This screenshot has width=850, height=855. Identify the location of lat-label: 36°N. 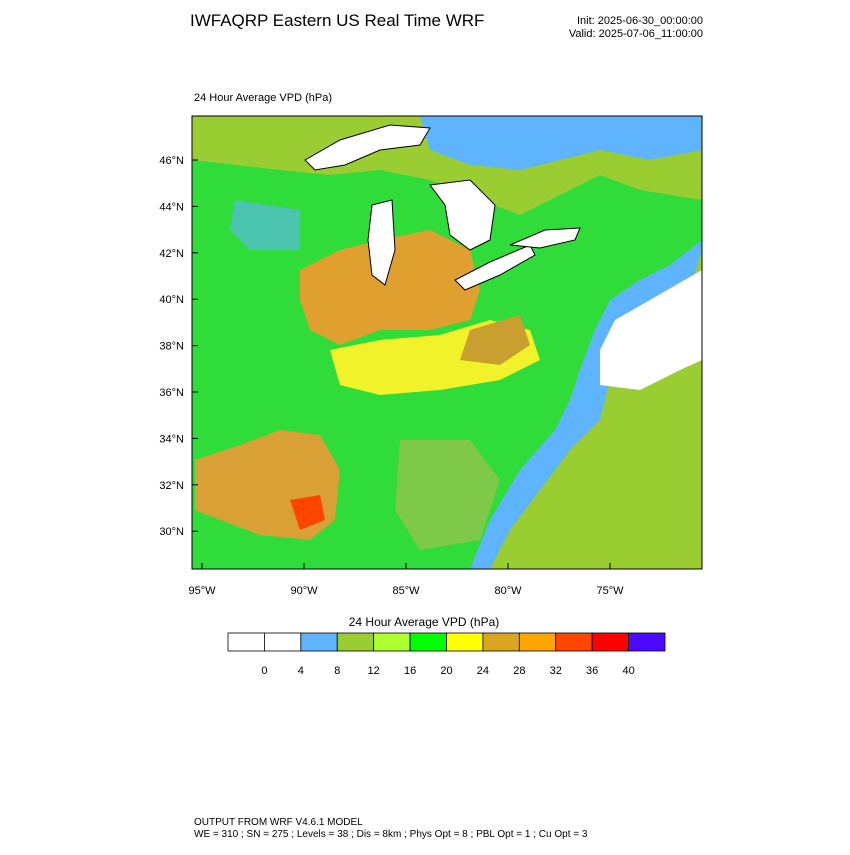
(171, 393).